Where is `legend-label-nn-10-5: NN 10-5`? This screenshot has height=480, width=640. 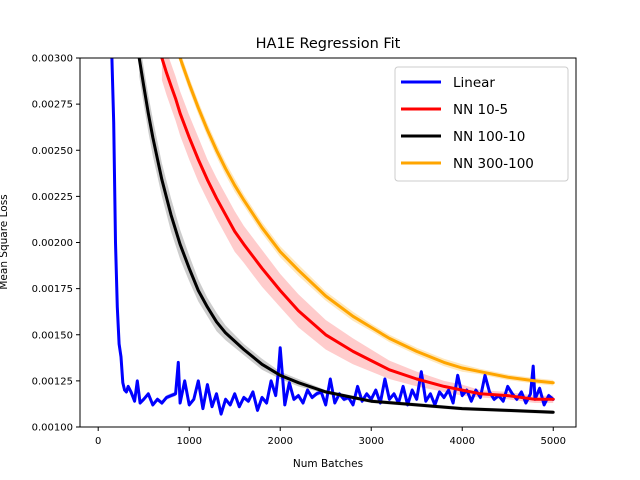
legend-label-nn-10-5: NN 10-5 is located at coordinates (480, 110).